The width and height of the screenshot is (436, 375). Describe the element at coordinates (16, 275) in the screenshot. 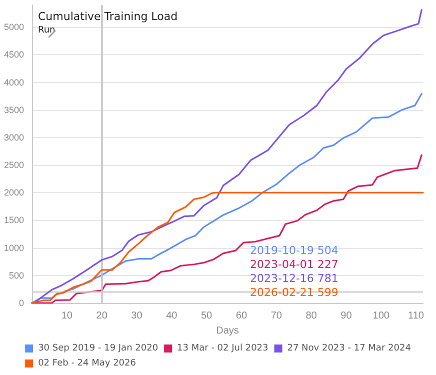

I see `y-tick-label: 500` at that location.